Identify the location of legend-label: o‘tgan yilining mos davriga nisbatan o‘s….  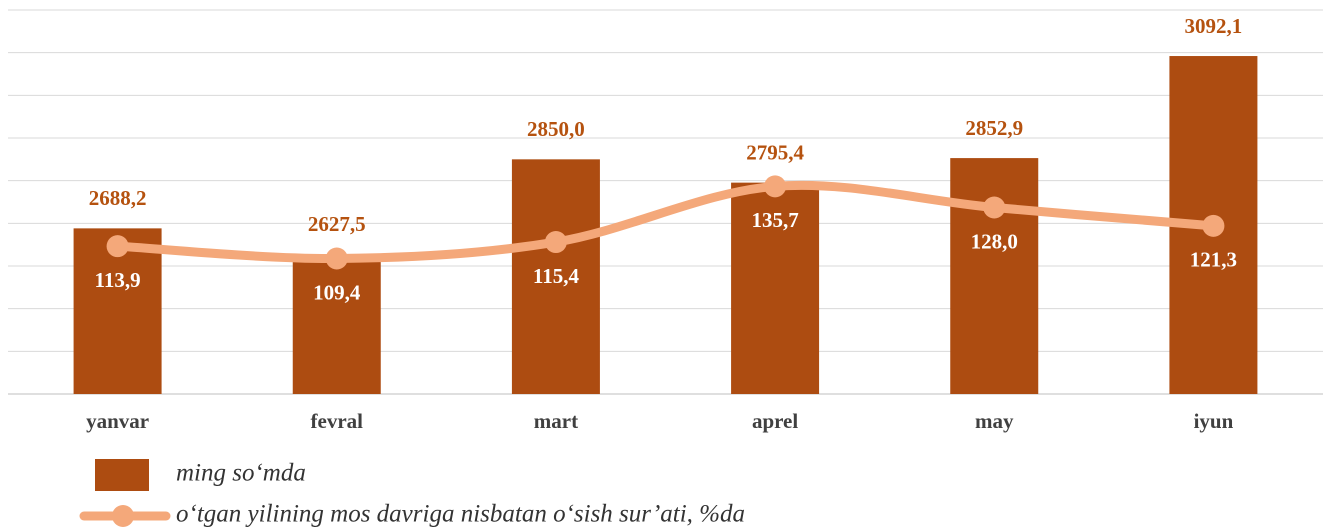
(460, 514).